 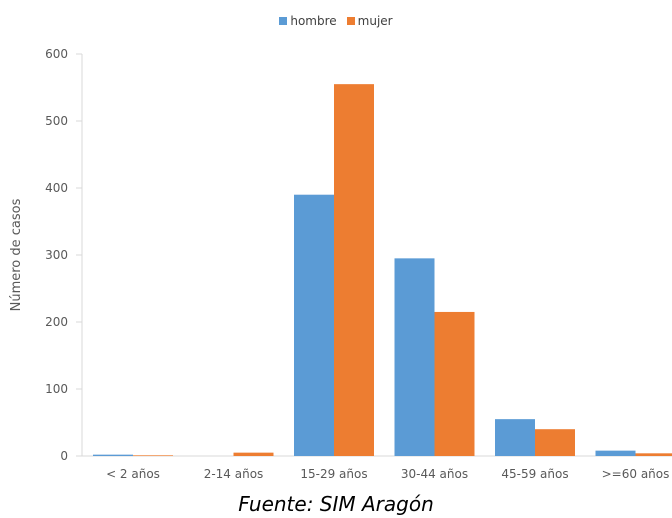 What do you see at coordinates (56, 54) in the screenshot?
I see `y-tick-label: 600` at bounding box center [56, 54].